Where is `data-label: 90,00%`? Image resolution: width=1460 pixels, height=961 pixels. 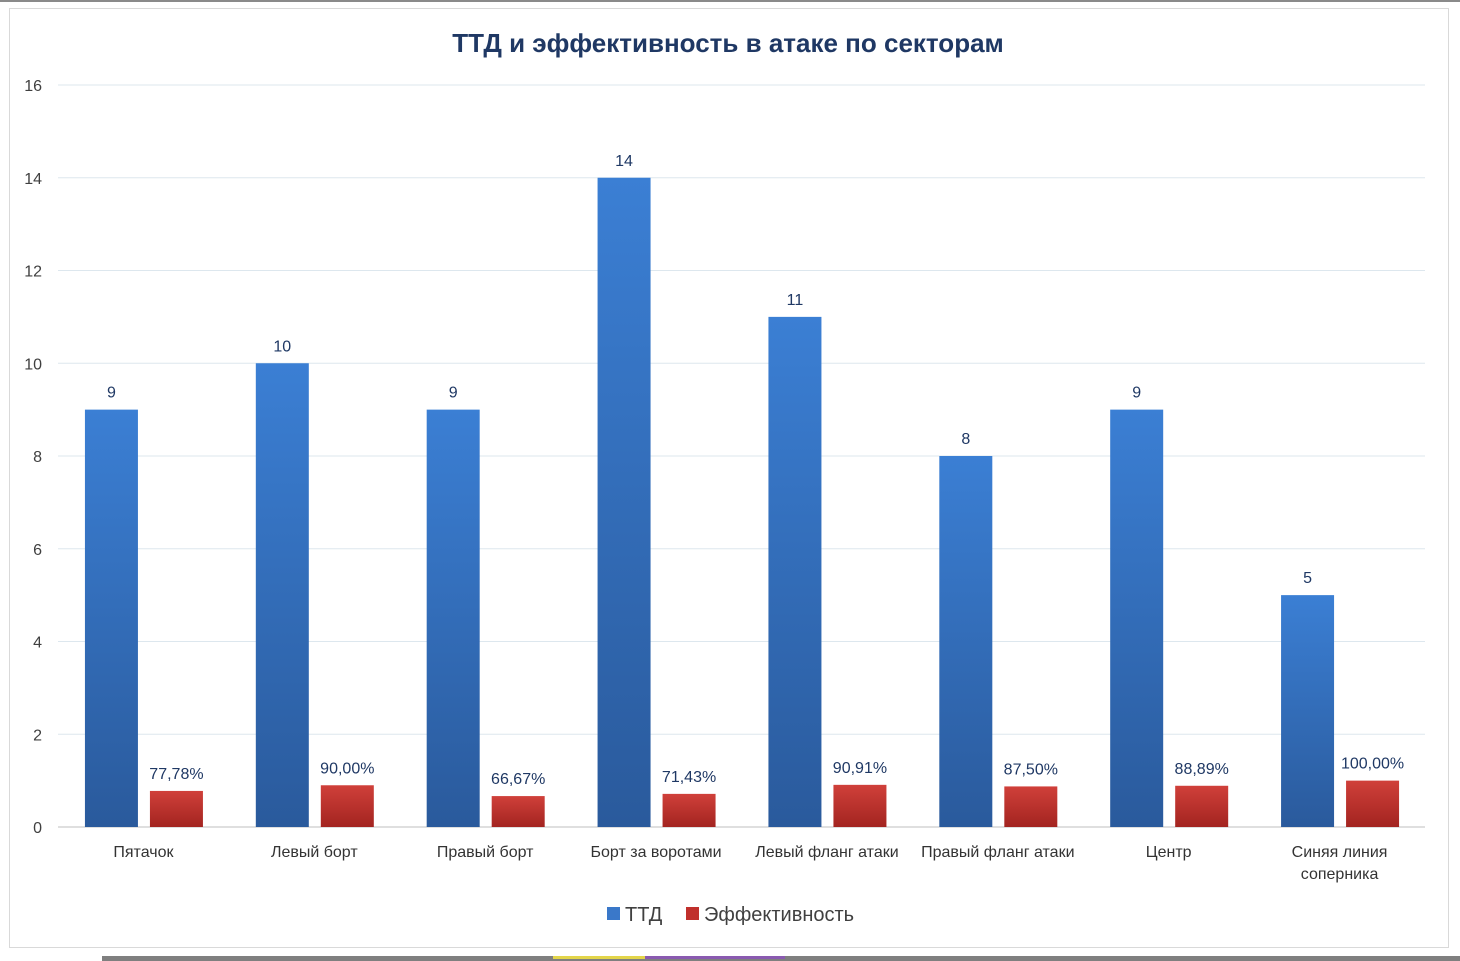
data-label: 90,00% is located at coordinates (347, 768).